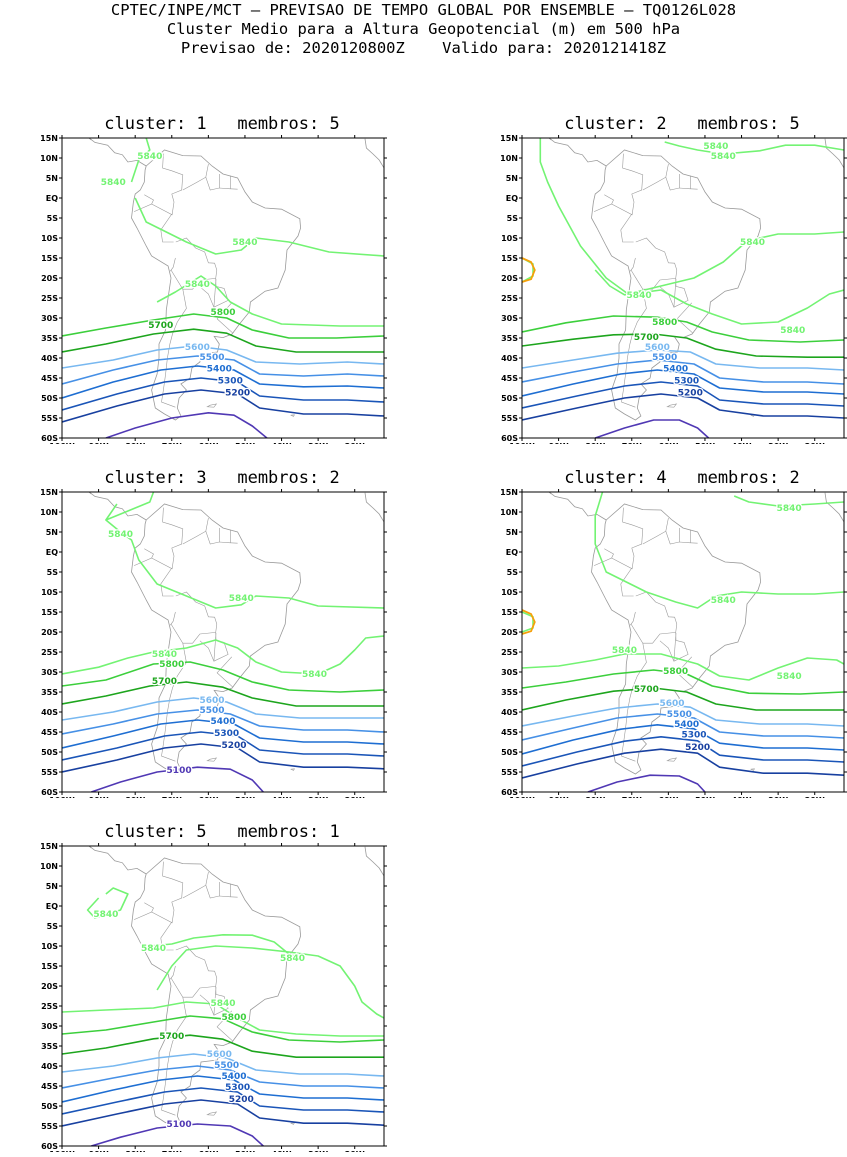 This screenshot has width=847, height=1157. I want to click on south-america-coastline, so click(216, 993).